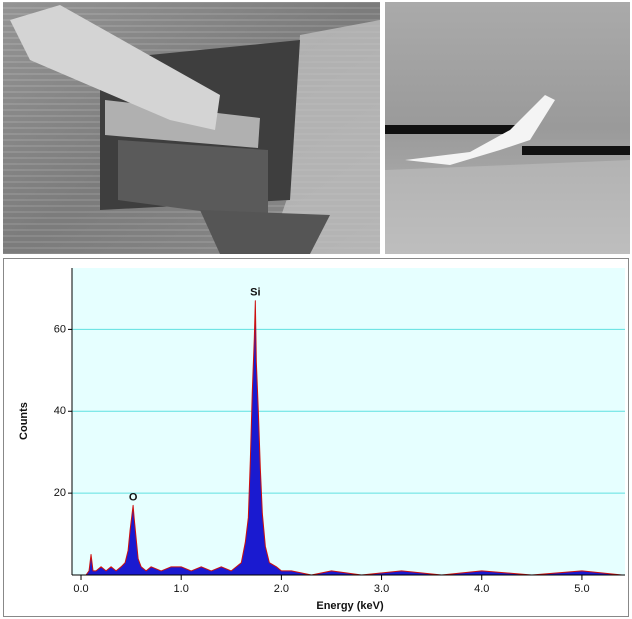 Image resolution: width=632 pixels, height=619 pixels. Describe the element at coordinates (24, 421) in the screenshot. I see `y-axis-label: Counts` at that location.